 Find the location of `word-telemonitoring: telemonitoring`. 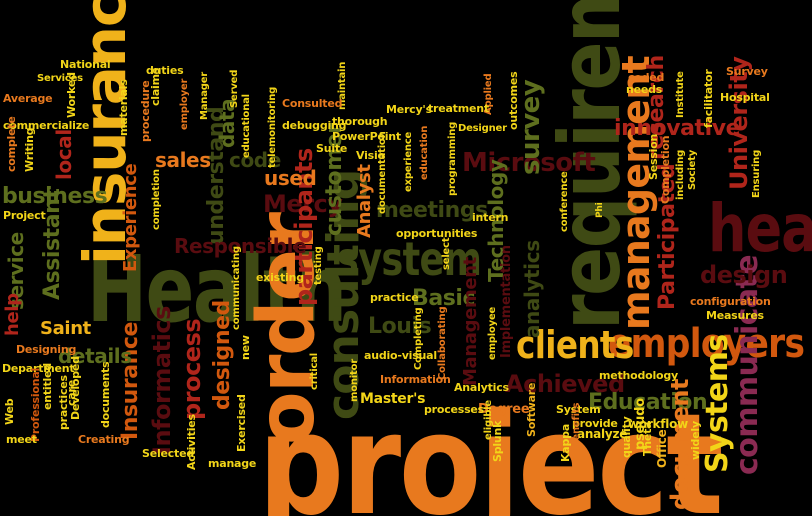

word-telemonitoring: telemonitoring is located at coordinates (272, 127).